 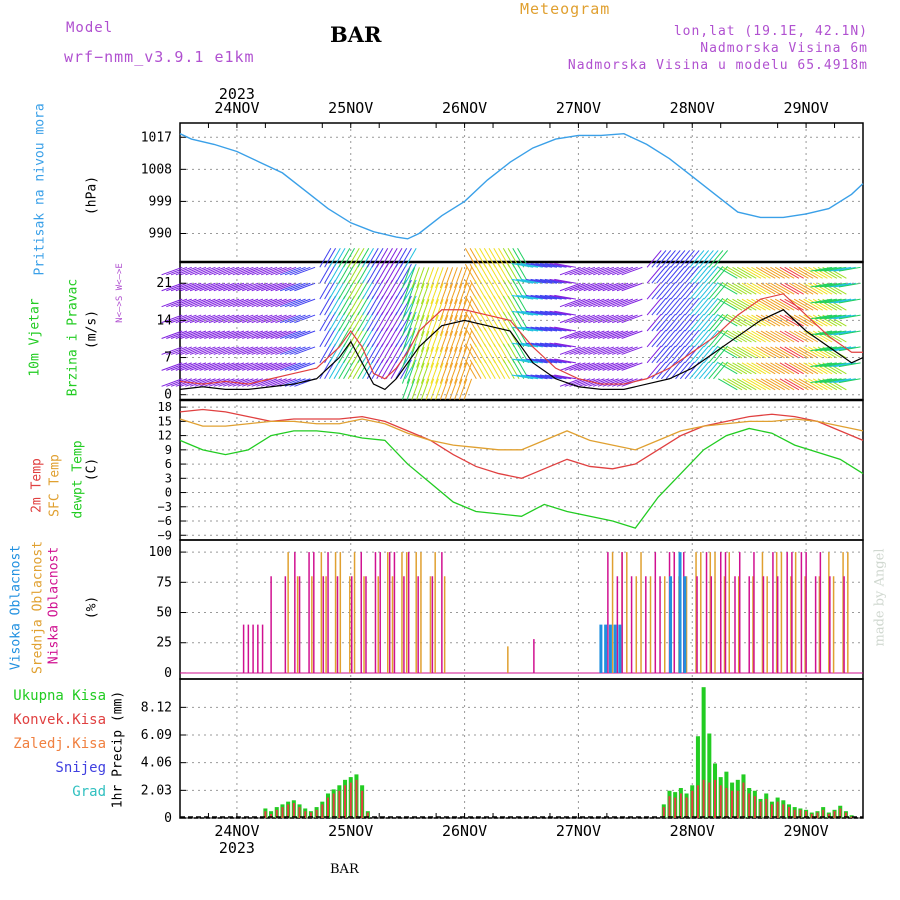 I want to click on wind-unit: (m/s), so click(x=92, y=329).